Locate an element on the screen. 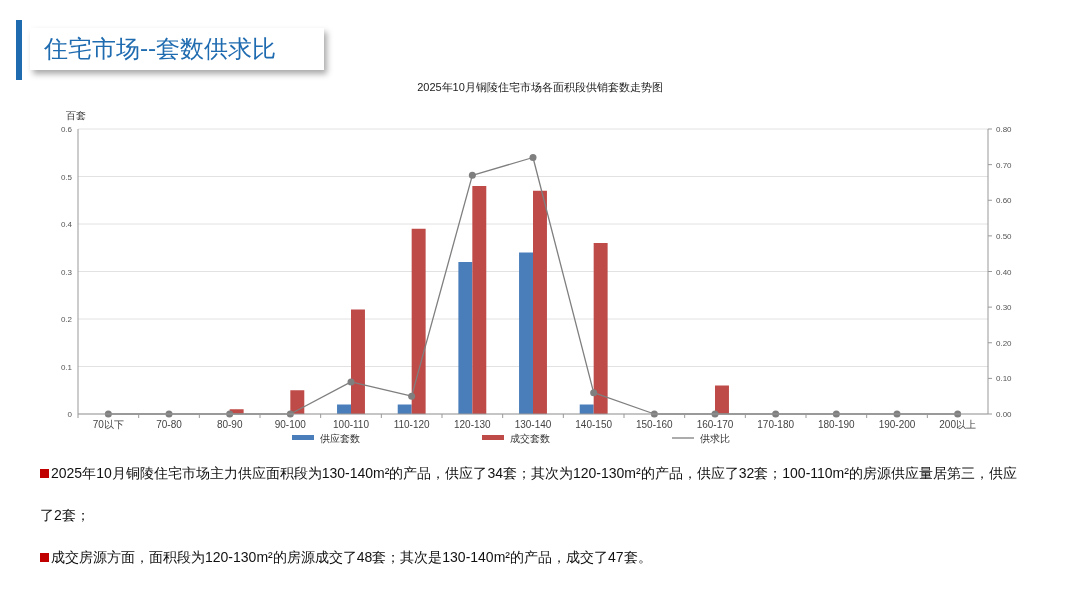 This screenshot has width=1080, height=608. y2-tick-label: 0.50 is located at coordinates (1004, 236).